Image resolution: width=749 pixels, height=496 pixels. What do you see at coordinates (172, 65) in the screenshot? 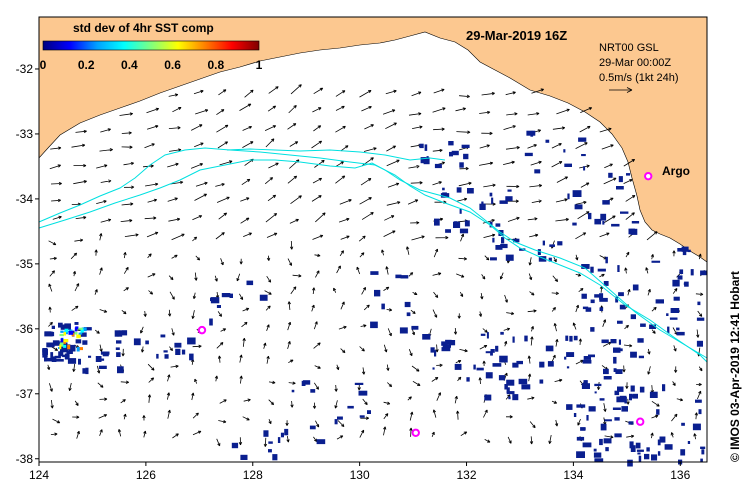
I see `colorbar-tick-label: 0.6` at bounding box center [172, 65].